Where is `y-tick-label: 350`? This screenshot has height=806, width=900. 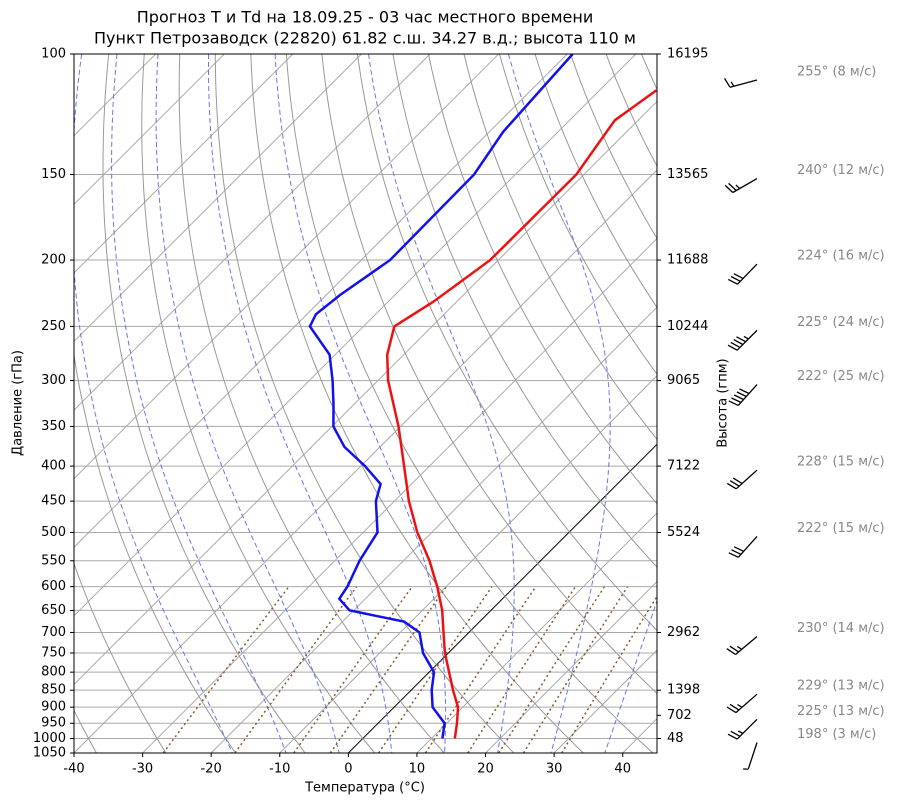 y-tick-label: 350 is located at coordinates (53, 426).